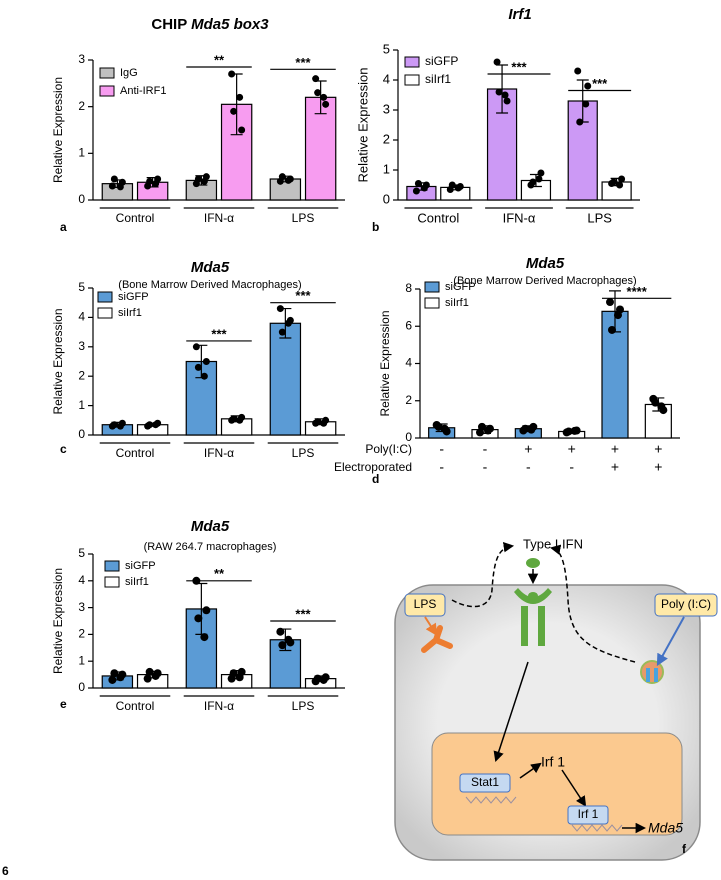 This screenshot has height=880, width=721. What do you see at coordinates (135, 218) in the screenshot?
I see `x-tick-label: Control` at bounding box center [135, 218].